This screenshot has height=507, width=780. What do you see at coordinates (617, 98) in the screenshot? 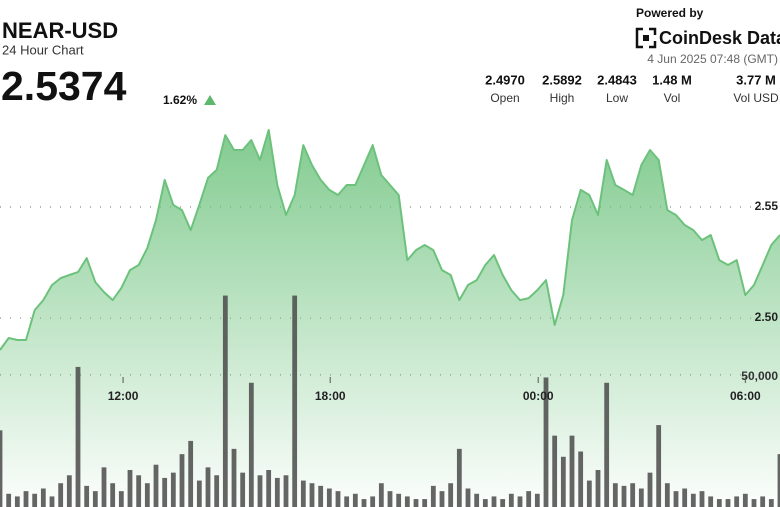
I see `stat-label: Low` at bounding box center [617, 98].